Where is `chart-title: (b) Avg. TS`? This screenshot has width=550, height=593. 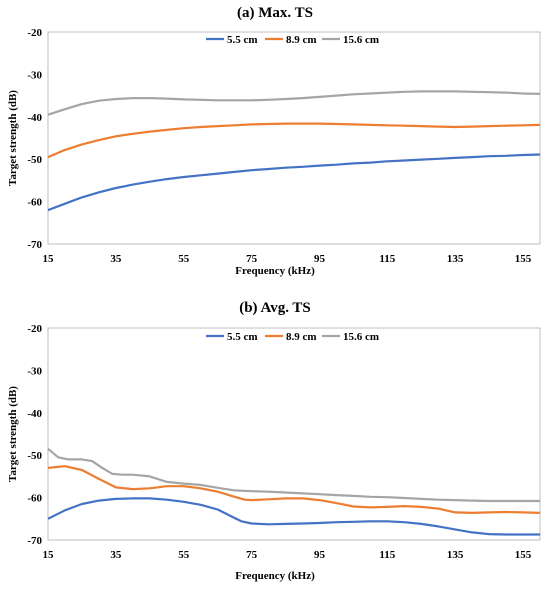 chart-title: (b) Avg. TS is located at coordinates (275, 308).